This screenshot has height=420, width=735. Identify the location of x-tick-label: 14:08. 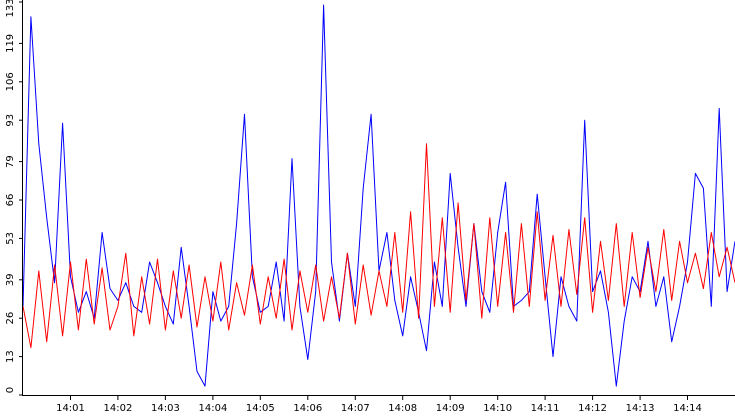
(402, 408).